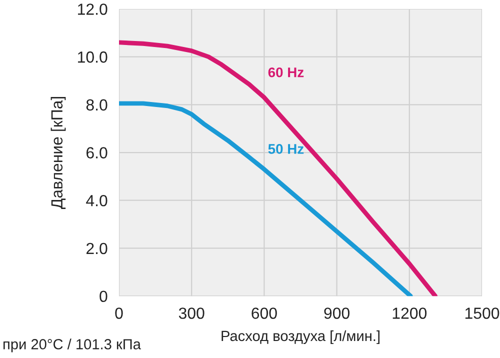 The height and width of the screenshot is (358, 500). What do you see at coordinates (264, 313) in the screenshot?
I see `x-tick-label: 600` at bounding box center [264, 313].